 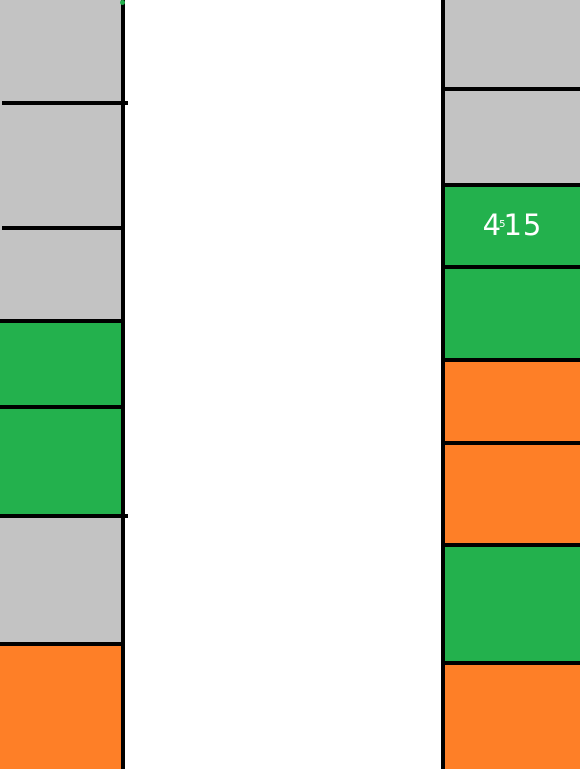 I want to click on green-dot-marker, so click(x=122, y=2).